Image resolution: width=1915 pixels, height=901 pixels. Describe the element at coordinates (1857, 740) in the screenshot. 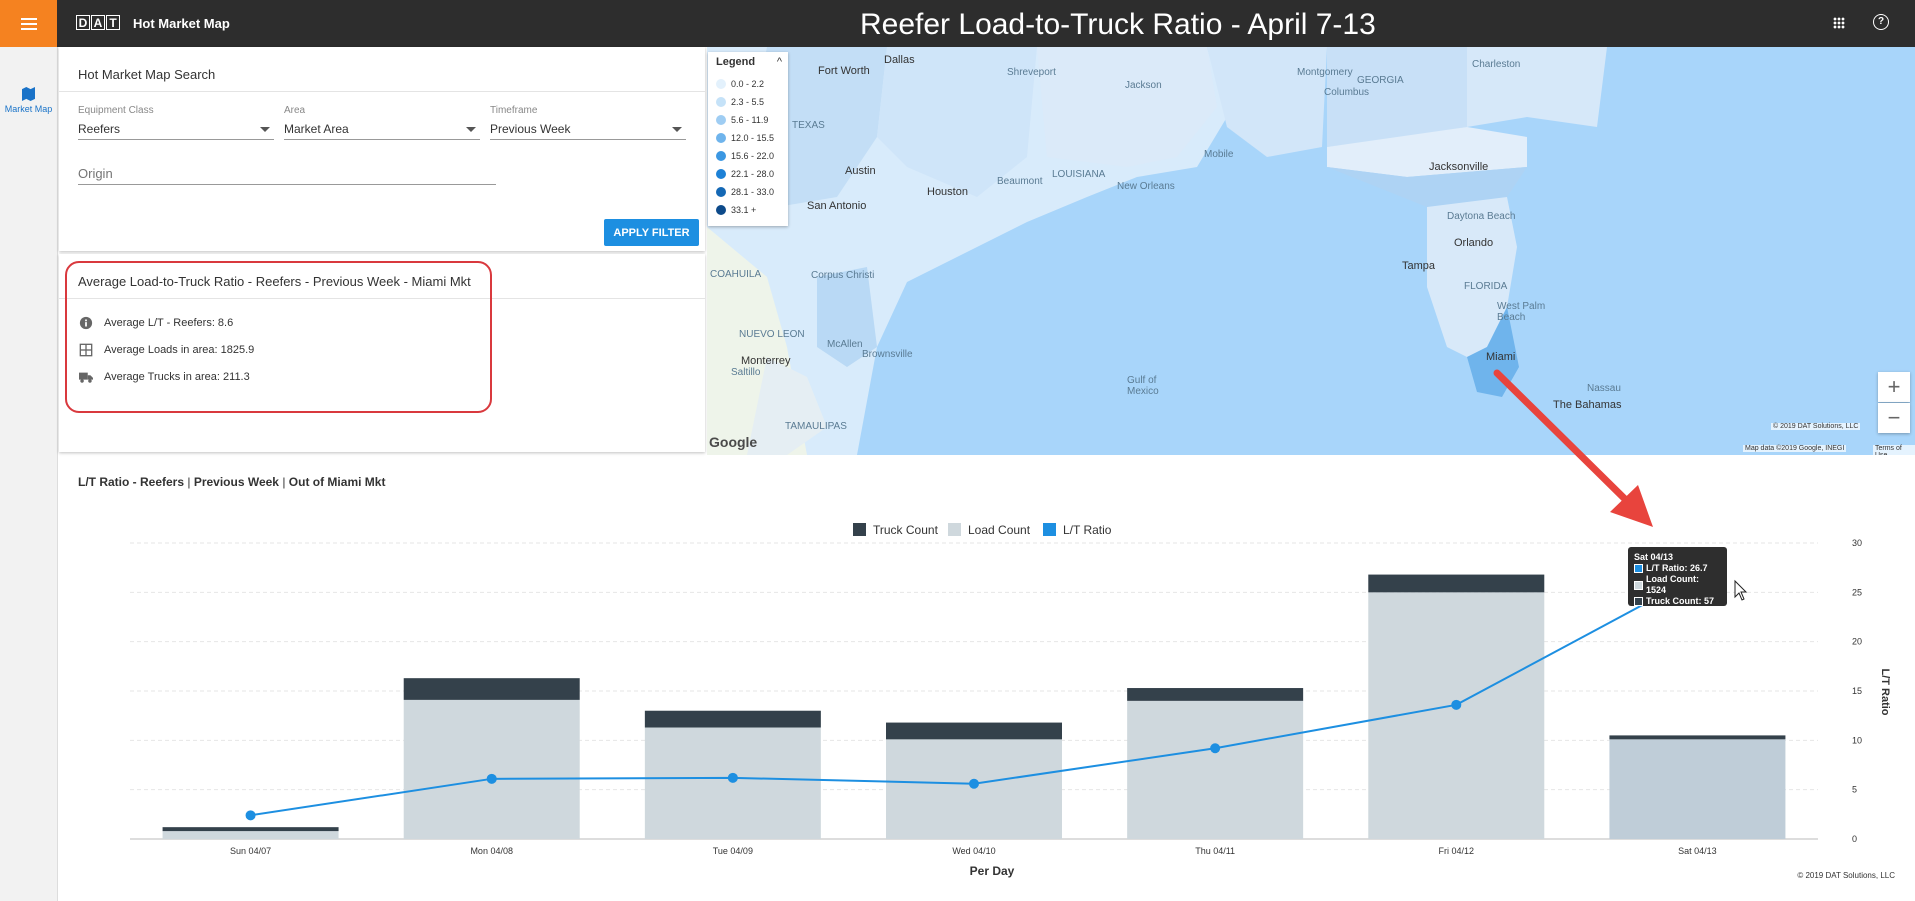

I see `y-tick-label: 10` at that location.